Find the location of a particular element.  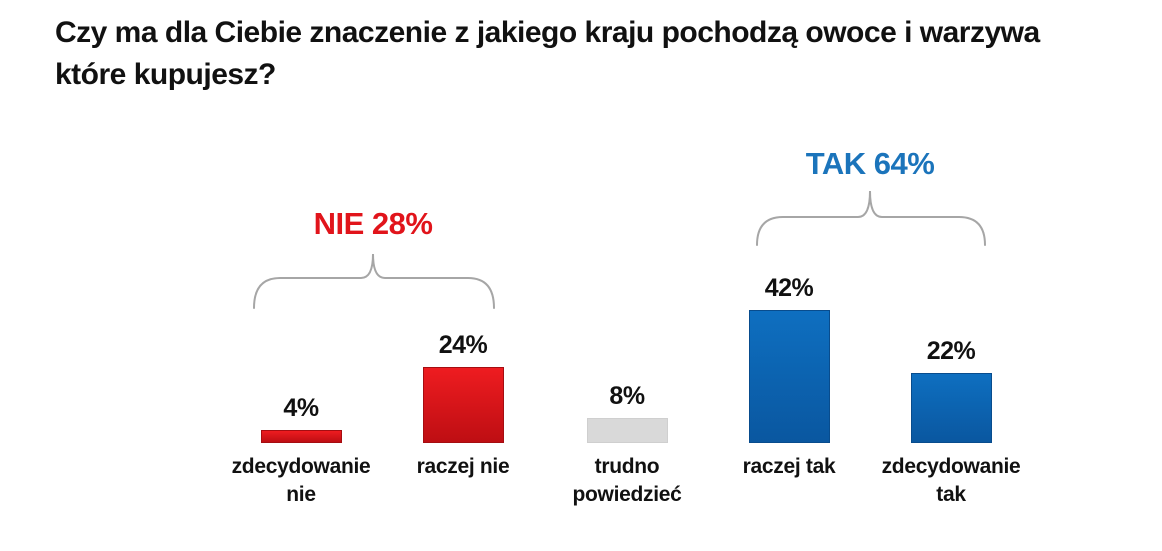

bar-category-label: raczej tak is located at coordinates (789, 466).